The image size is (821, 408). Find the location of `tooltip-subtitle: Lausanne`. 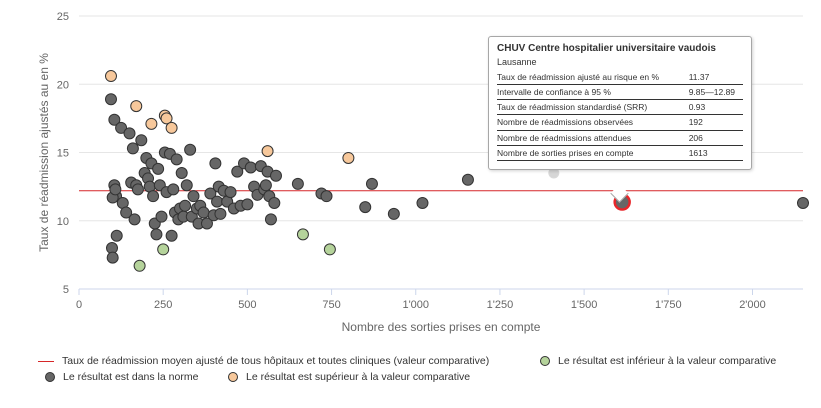

tooltip-subtitle: Lausanne is located at coordinates (517, 62).